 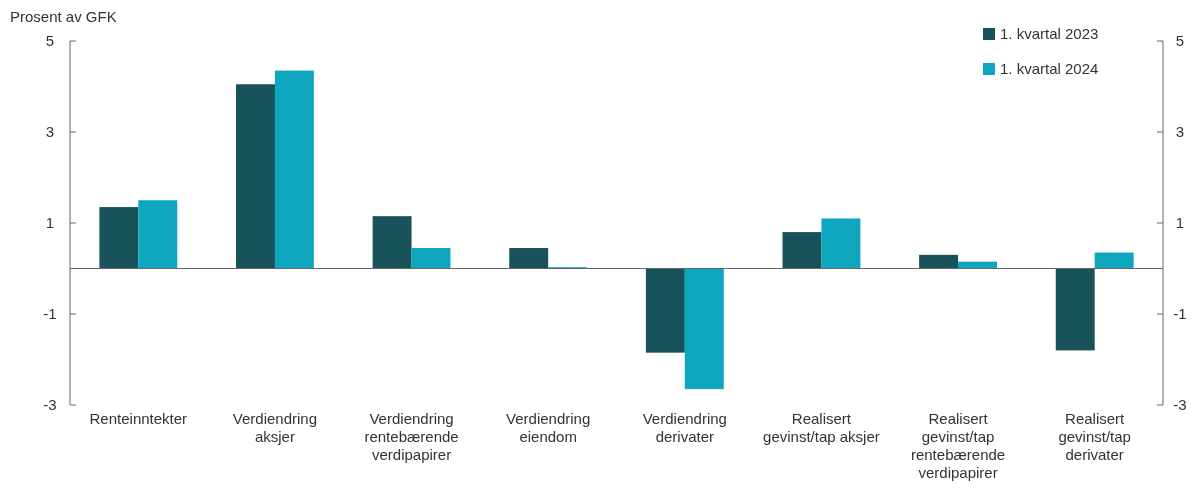 What do you see at coordinates (1180, 405) in the screenshot?
I see `y2-tick-label: -3` at bounding box center [1180, 405].